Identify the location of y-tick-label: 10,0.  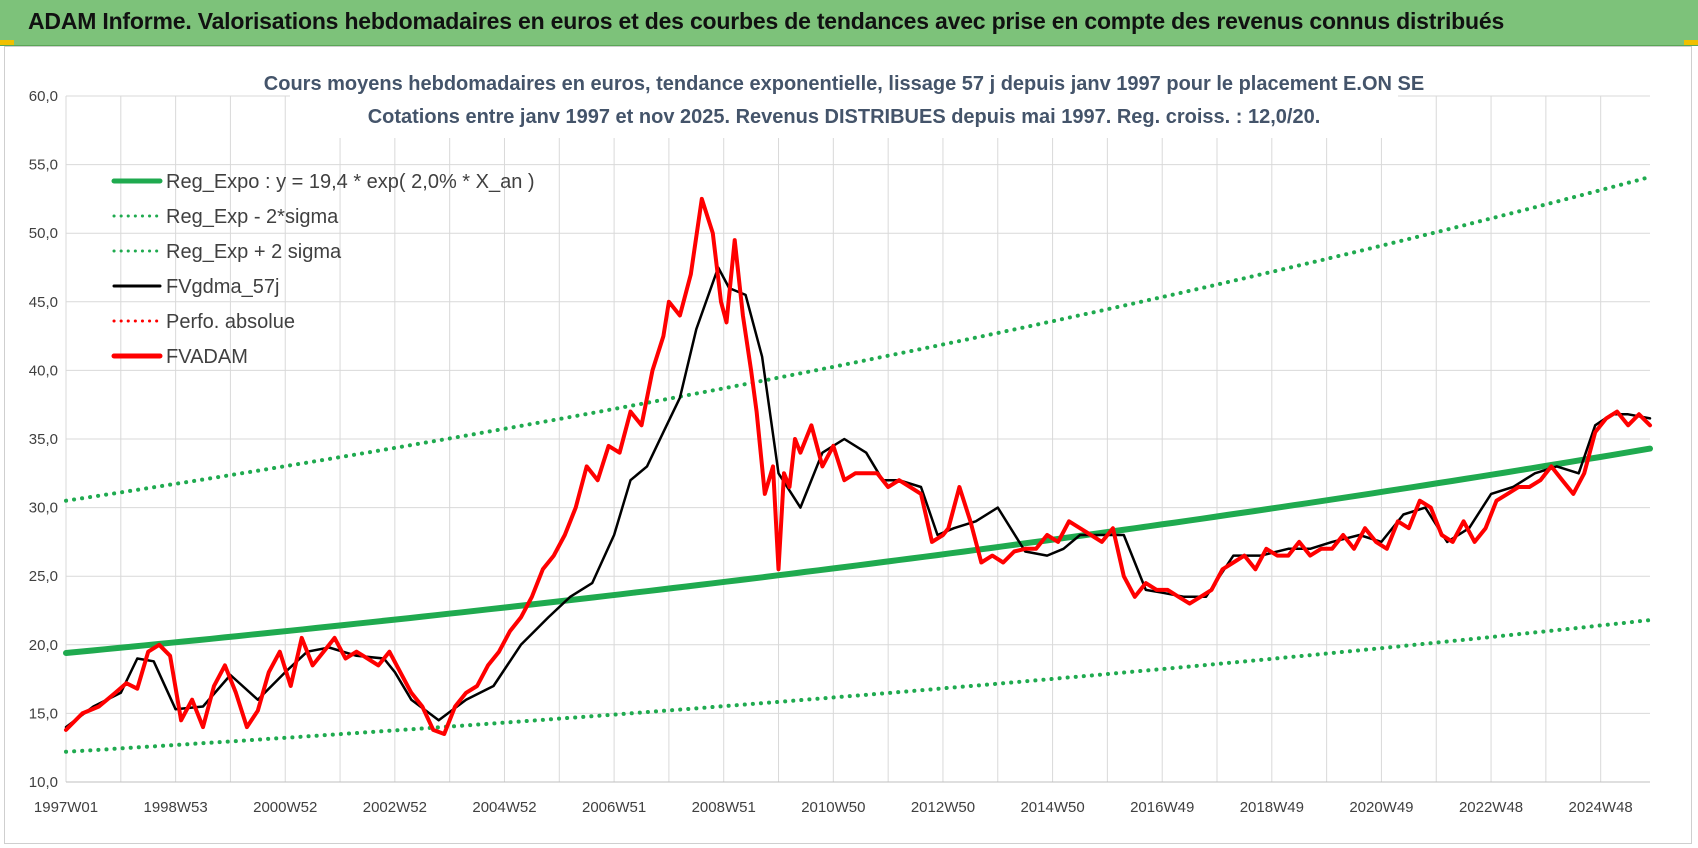
(43, 782).